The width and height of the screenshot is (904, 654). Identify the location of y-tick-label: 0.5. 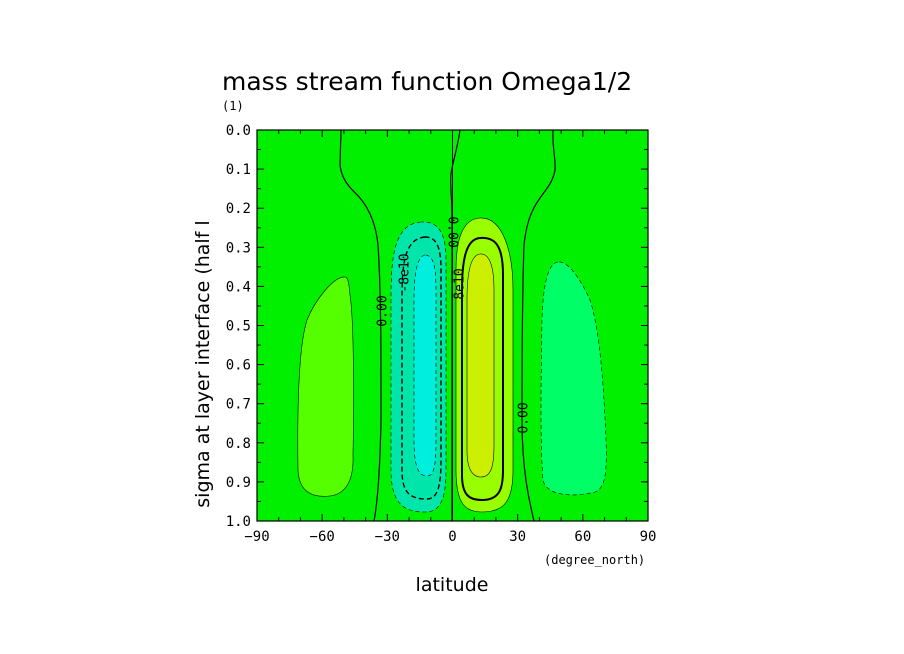
(238, 327).